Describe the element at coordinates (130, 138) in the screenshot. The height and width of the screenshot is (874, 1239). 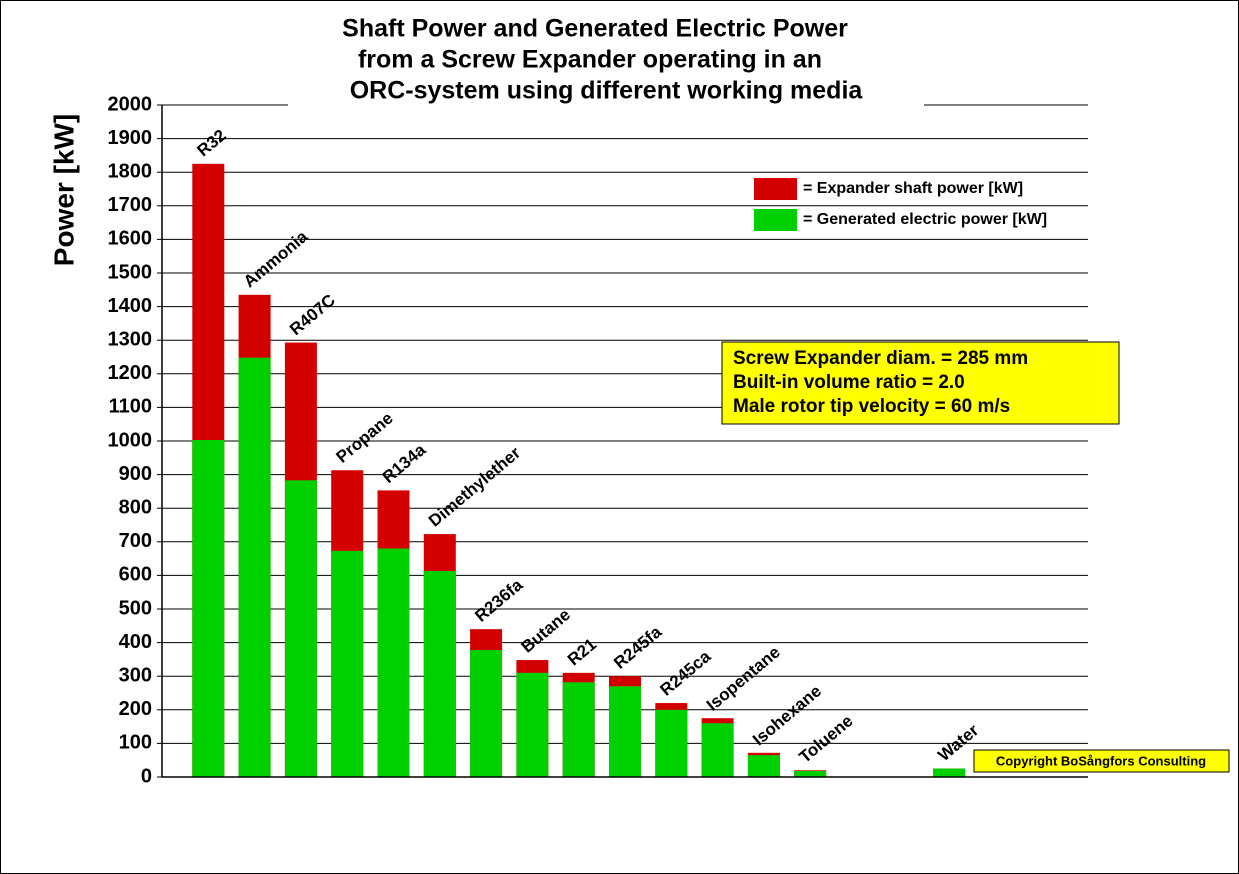
I see `y-tick-label: 1900` at that location.